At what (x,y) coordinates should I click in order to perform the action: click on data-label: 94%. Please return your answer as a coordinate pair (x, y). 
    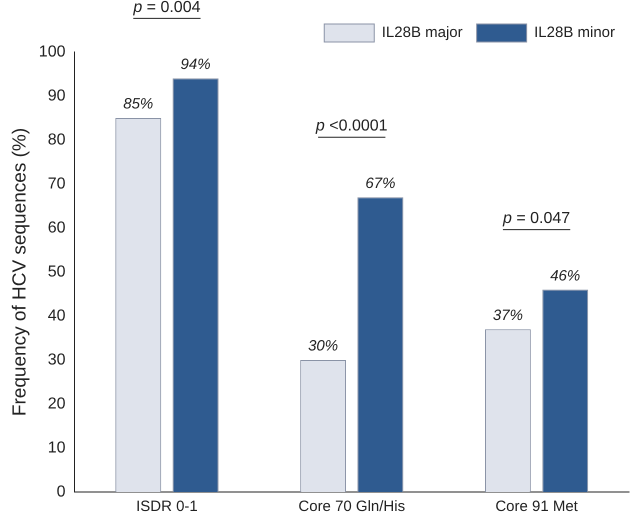
    Looking at the image, I should click on (195, 65).